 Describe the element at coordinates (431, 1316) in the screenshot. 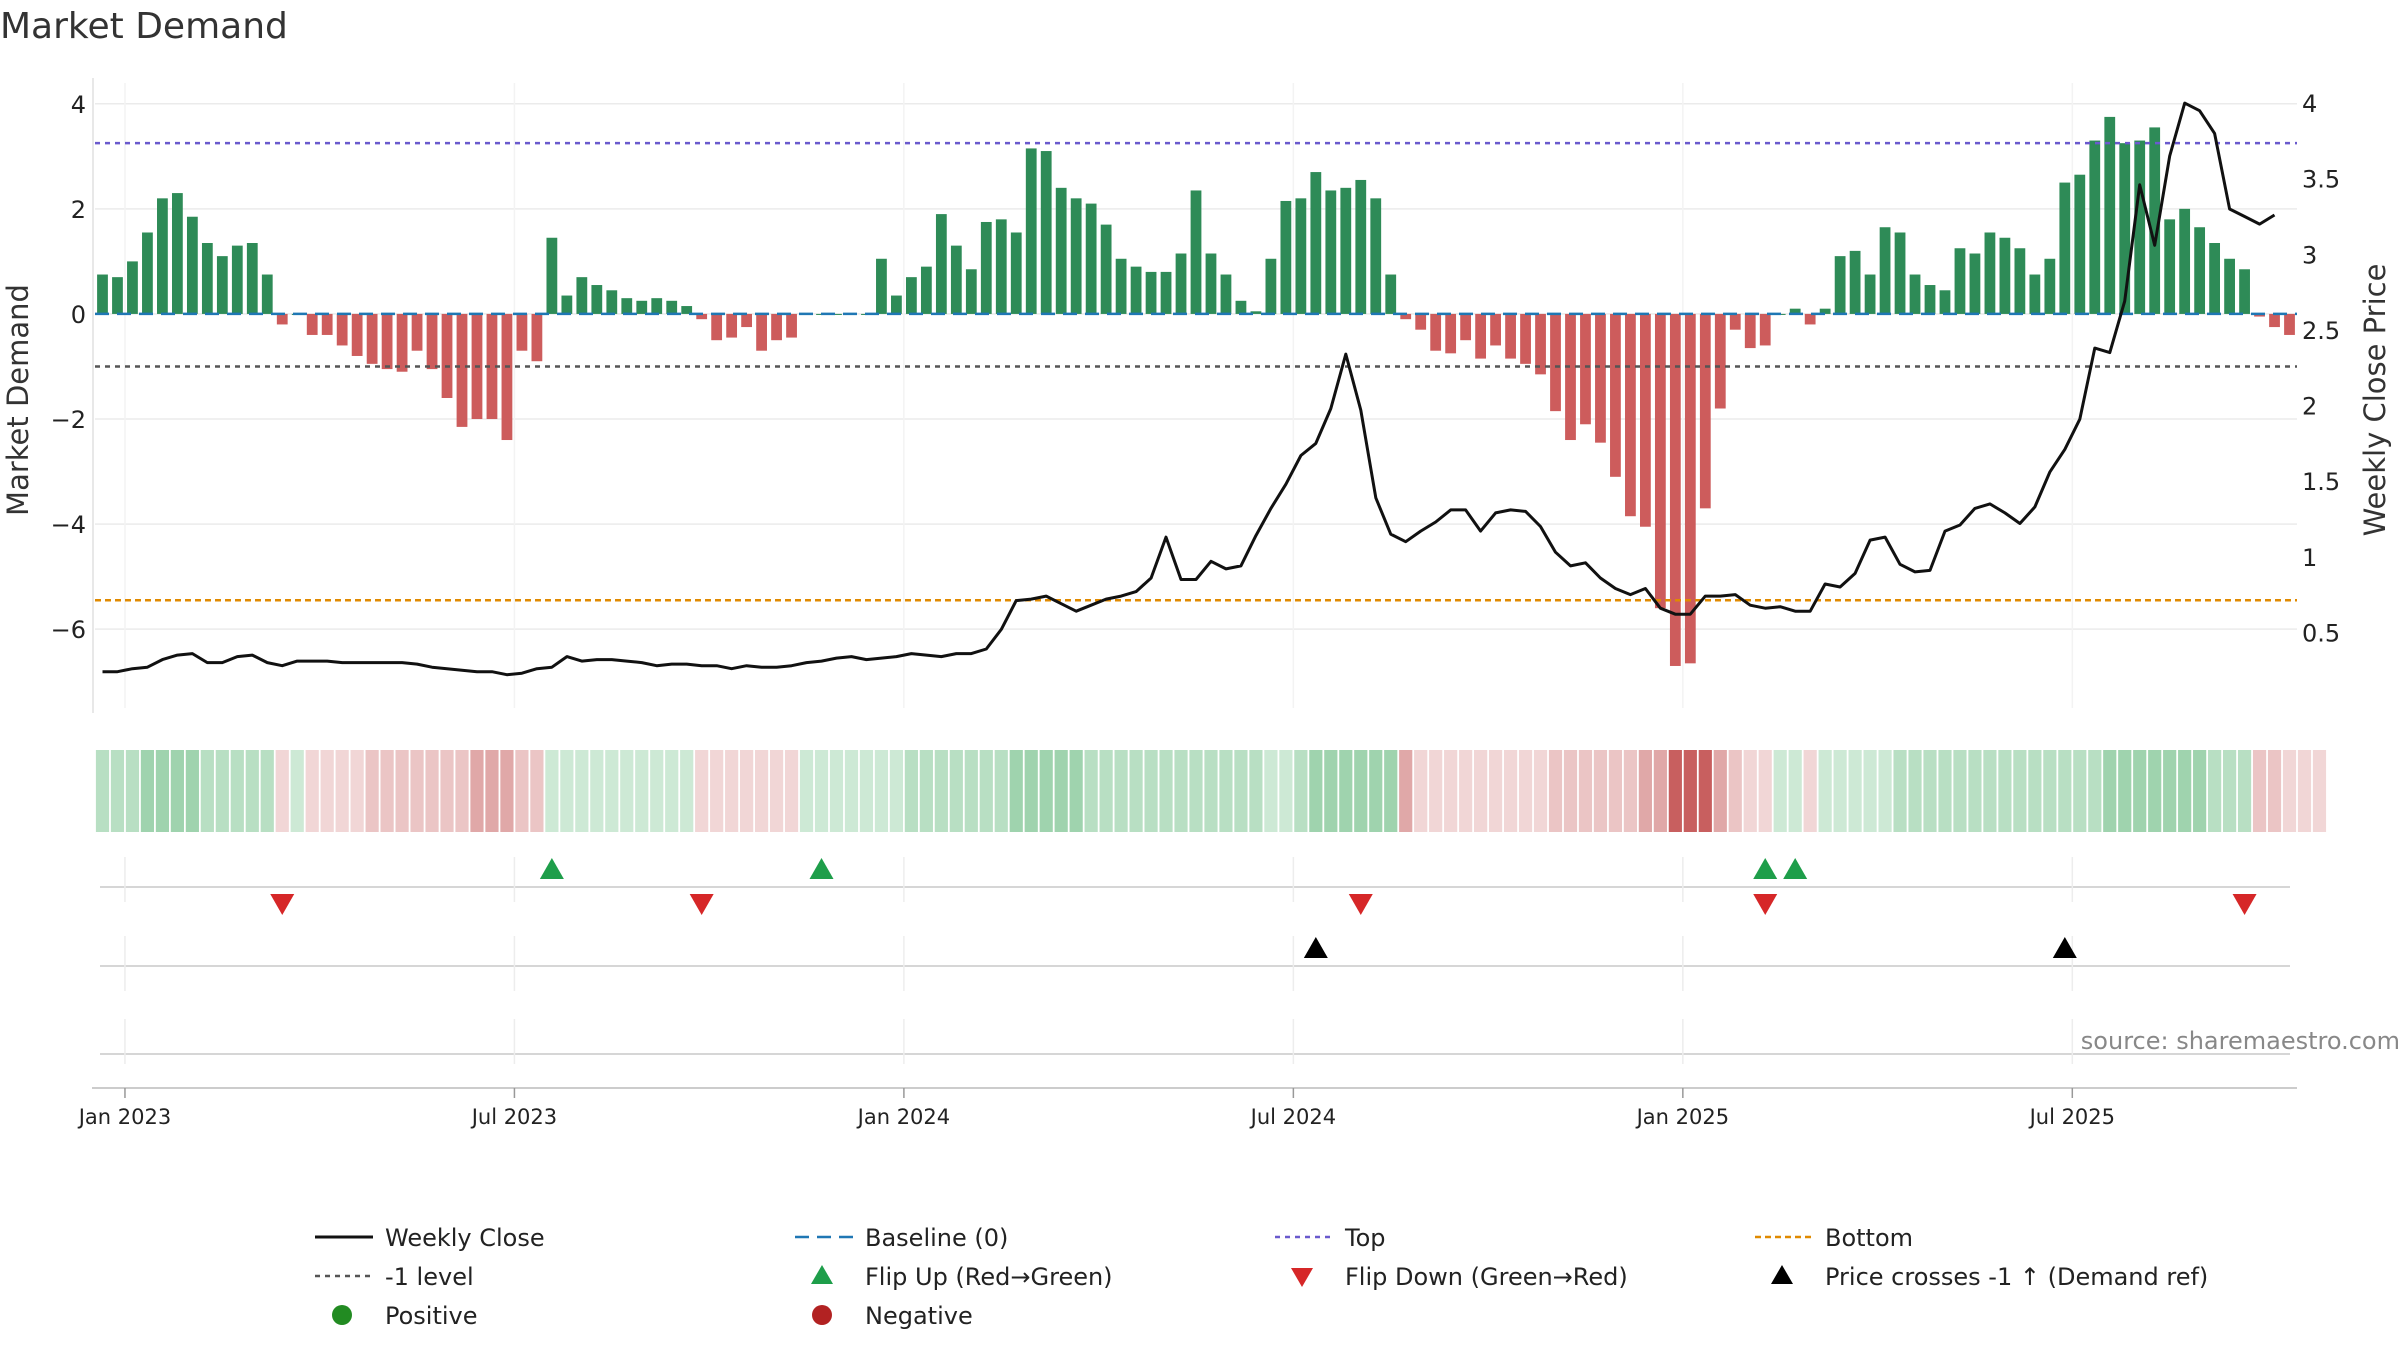

I see `legend-label: Positive` at that location.